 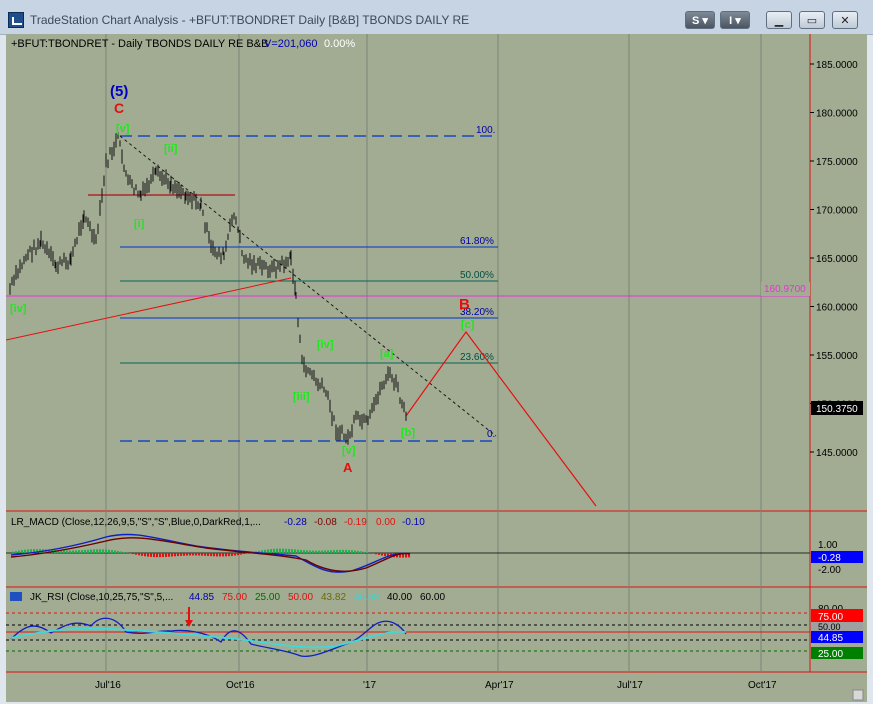 I want to click on fib-label-100: 100., so click(x=485, y=130).